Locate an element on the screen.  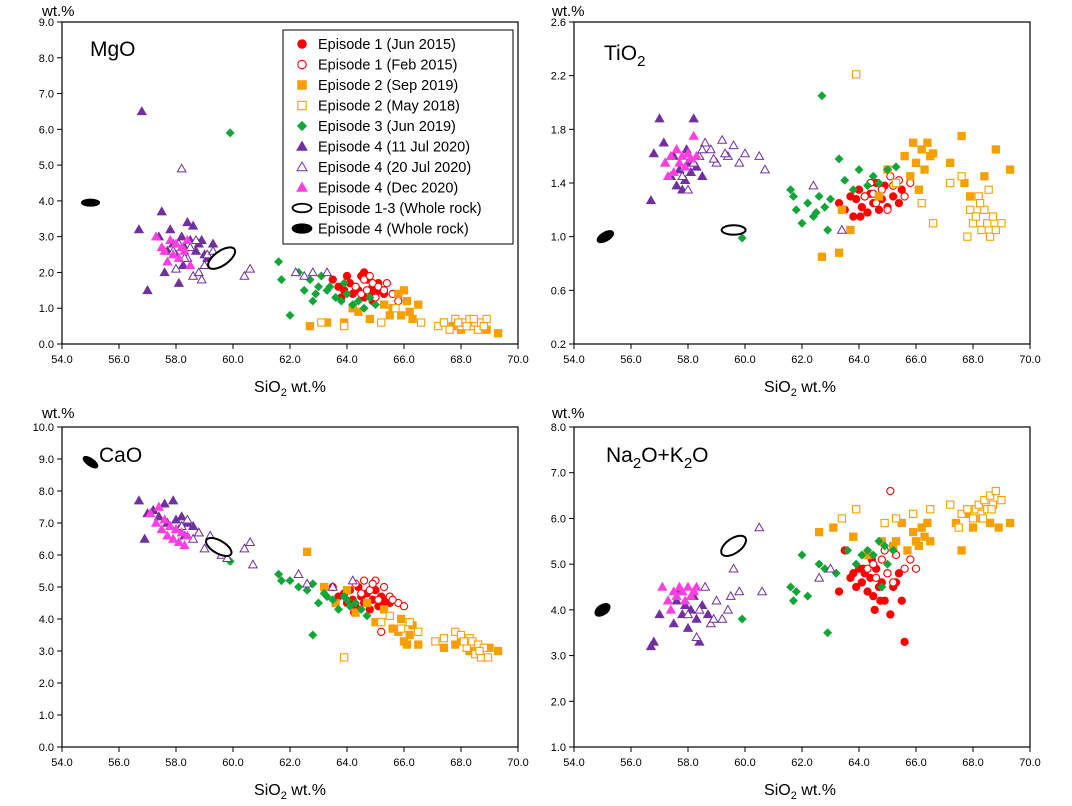
panel-mgo-unit-label: wt.% is located at coordinates (58, 11).